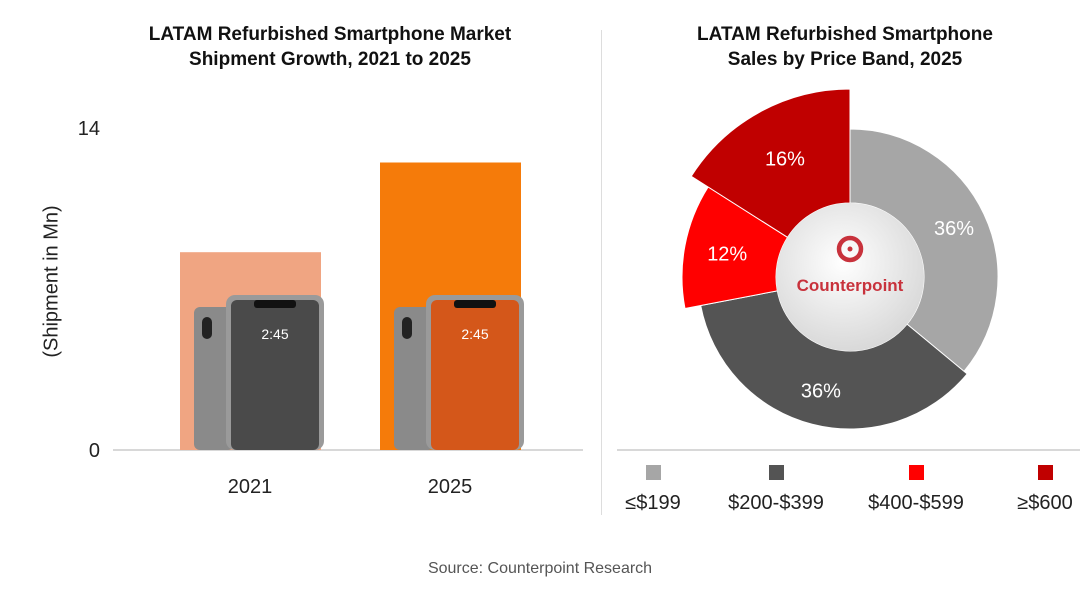 Image resolution: width=1080 pixels, height=595 pixels. Describe the element at coordinates (845, 59) in the screenshot. I see `pie-title-line-2: Sales by Price Band, 2025` at that location.